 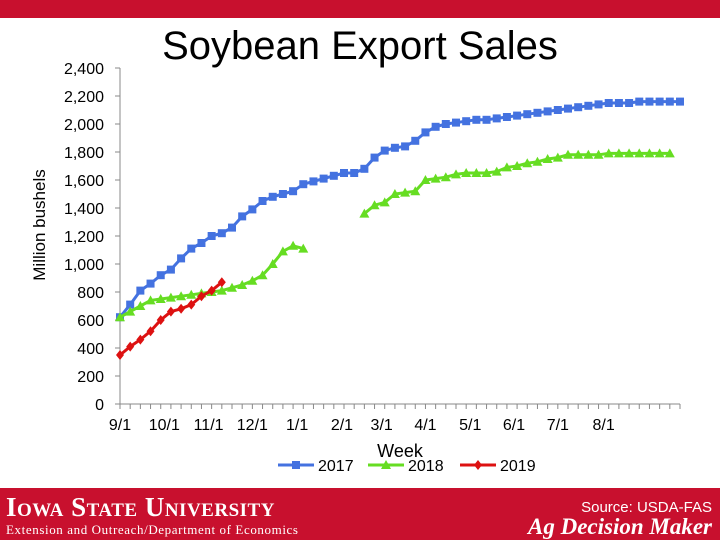 What do you see at coordinates (140, 507) in the screenshot?
I see `university-name: Iowa State University` at bounding box center [140, 507].